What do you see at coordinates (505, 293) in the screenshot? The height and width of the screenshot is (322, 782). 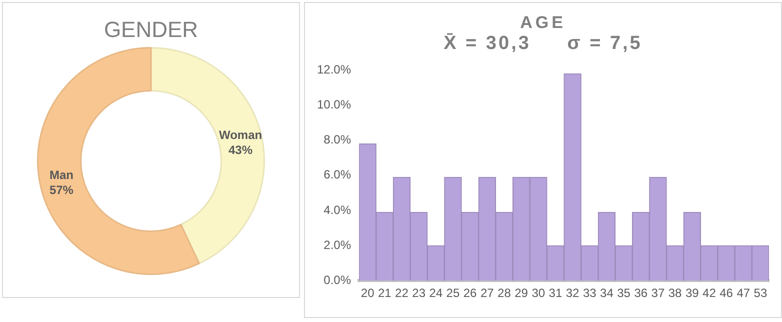 I see `x-tick-label: 28` at bounding box center [505, 293].